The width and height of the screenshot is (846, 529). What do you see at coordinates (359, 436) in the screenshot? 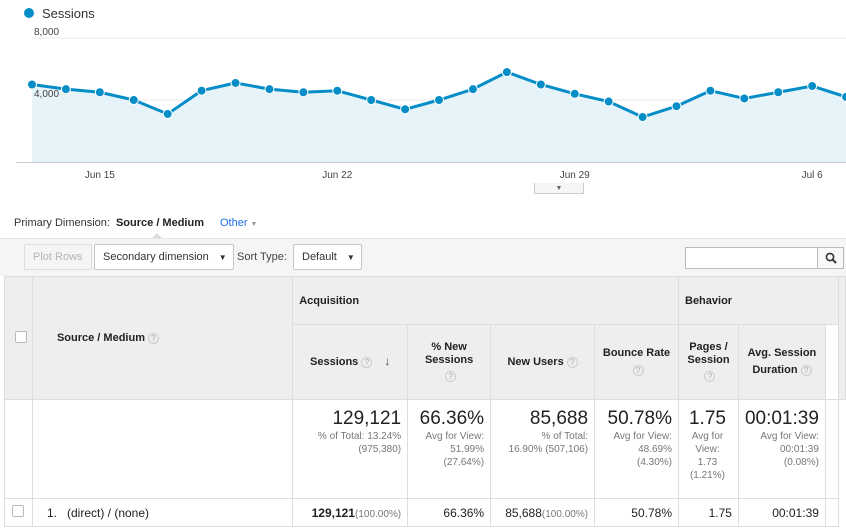
I see `totals-sessions-sub1: % of Total: 13.24%` at bounding box center [359, 436].